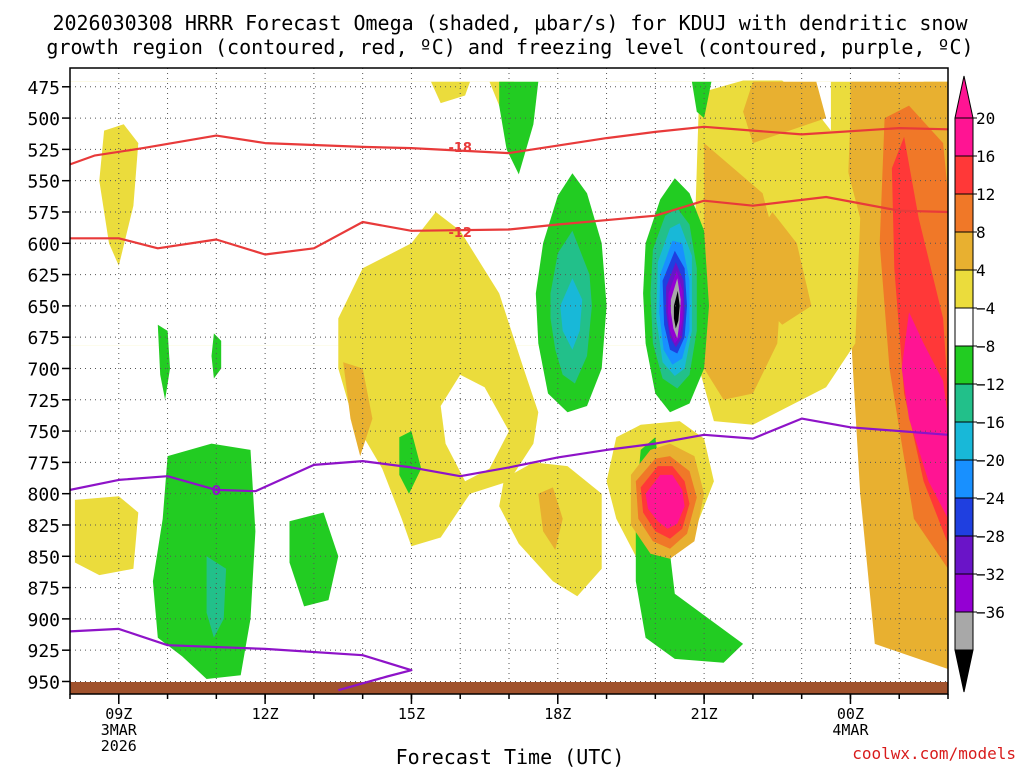  What do you see at coordinates (43, 182) in the screenshot?
I see `y-tick-label-3: 550` at bounding box center [43, 182].